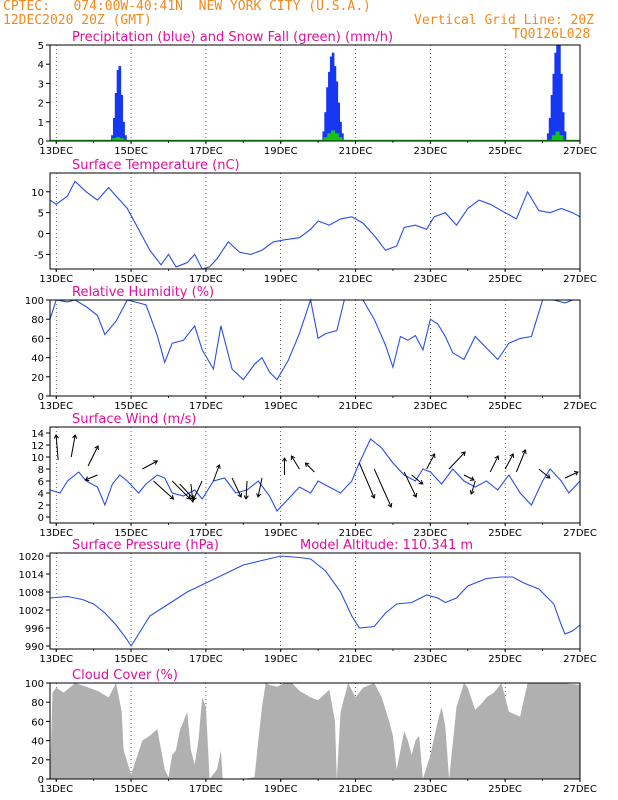 This screenshot has width=618, height=800. Describe the element at coordinates (41, 470) in the screenshot. I see `y-tick-label: 8` at that location.